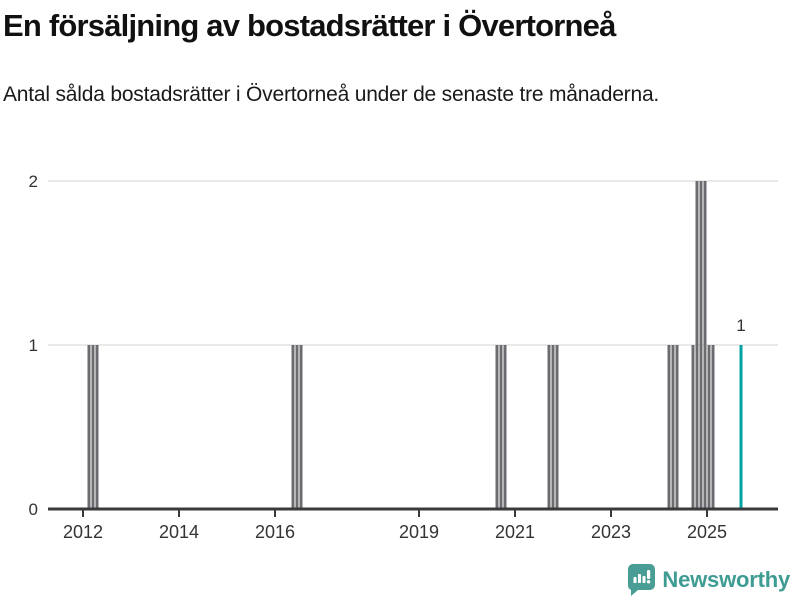  I want to click on x-tick-label-2021: 2021, so click(515, 532).